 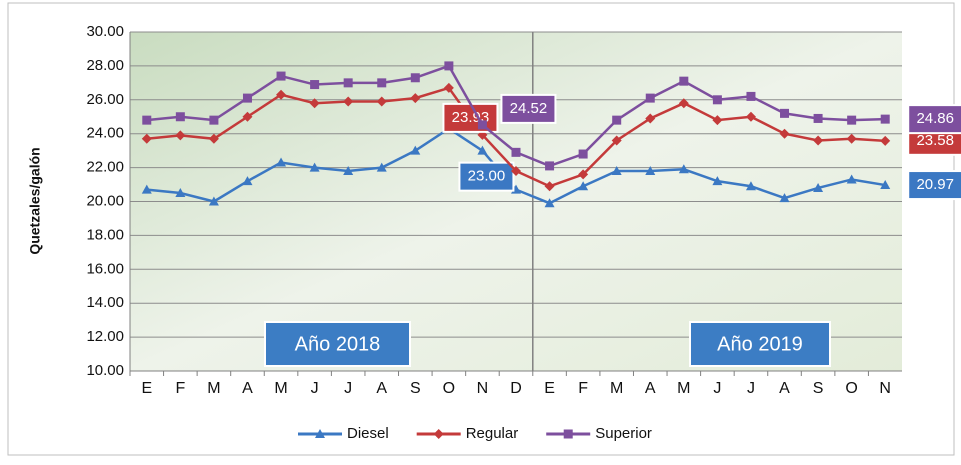 I want to click on y-tick-label: 22.00, so click(x=105, y=167).